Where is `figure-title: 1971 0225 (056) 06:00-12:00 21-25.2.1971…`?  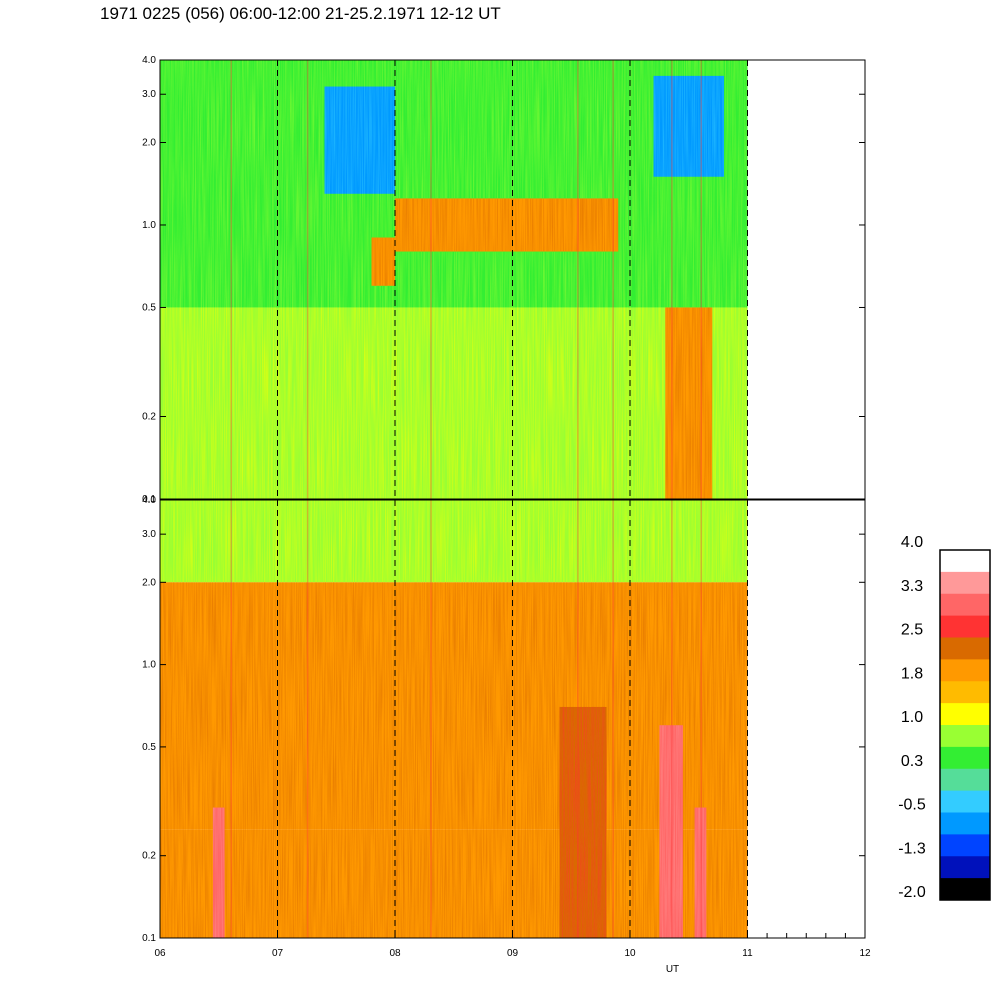
figure-title: 1971 0225 (056) 06:00-12:00 21-25.2.1971… is located at coordinates (300, 13).